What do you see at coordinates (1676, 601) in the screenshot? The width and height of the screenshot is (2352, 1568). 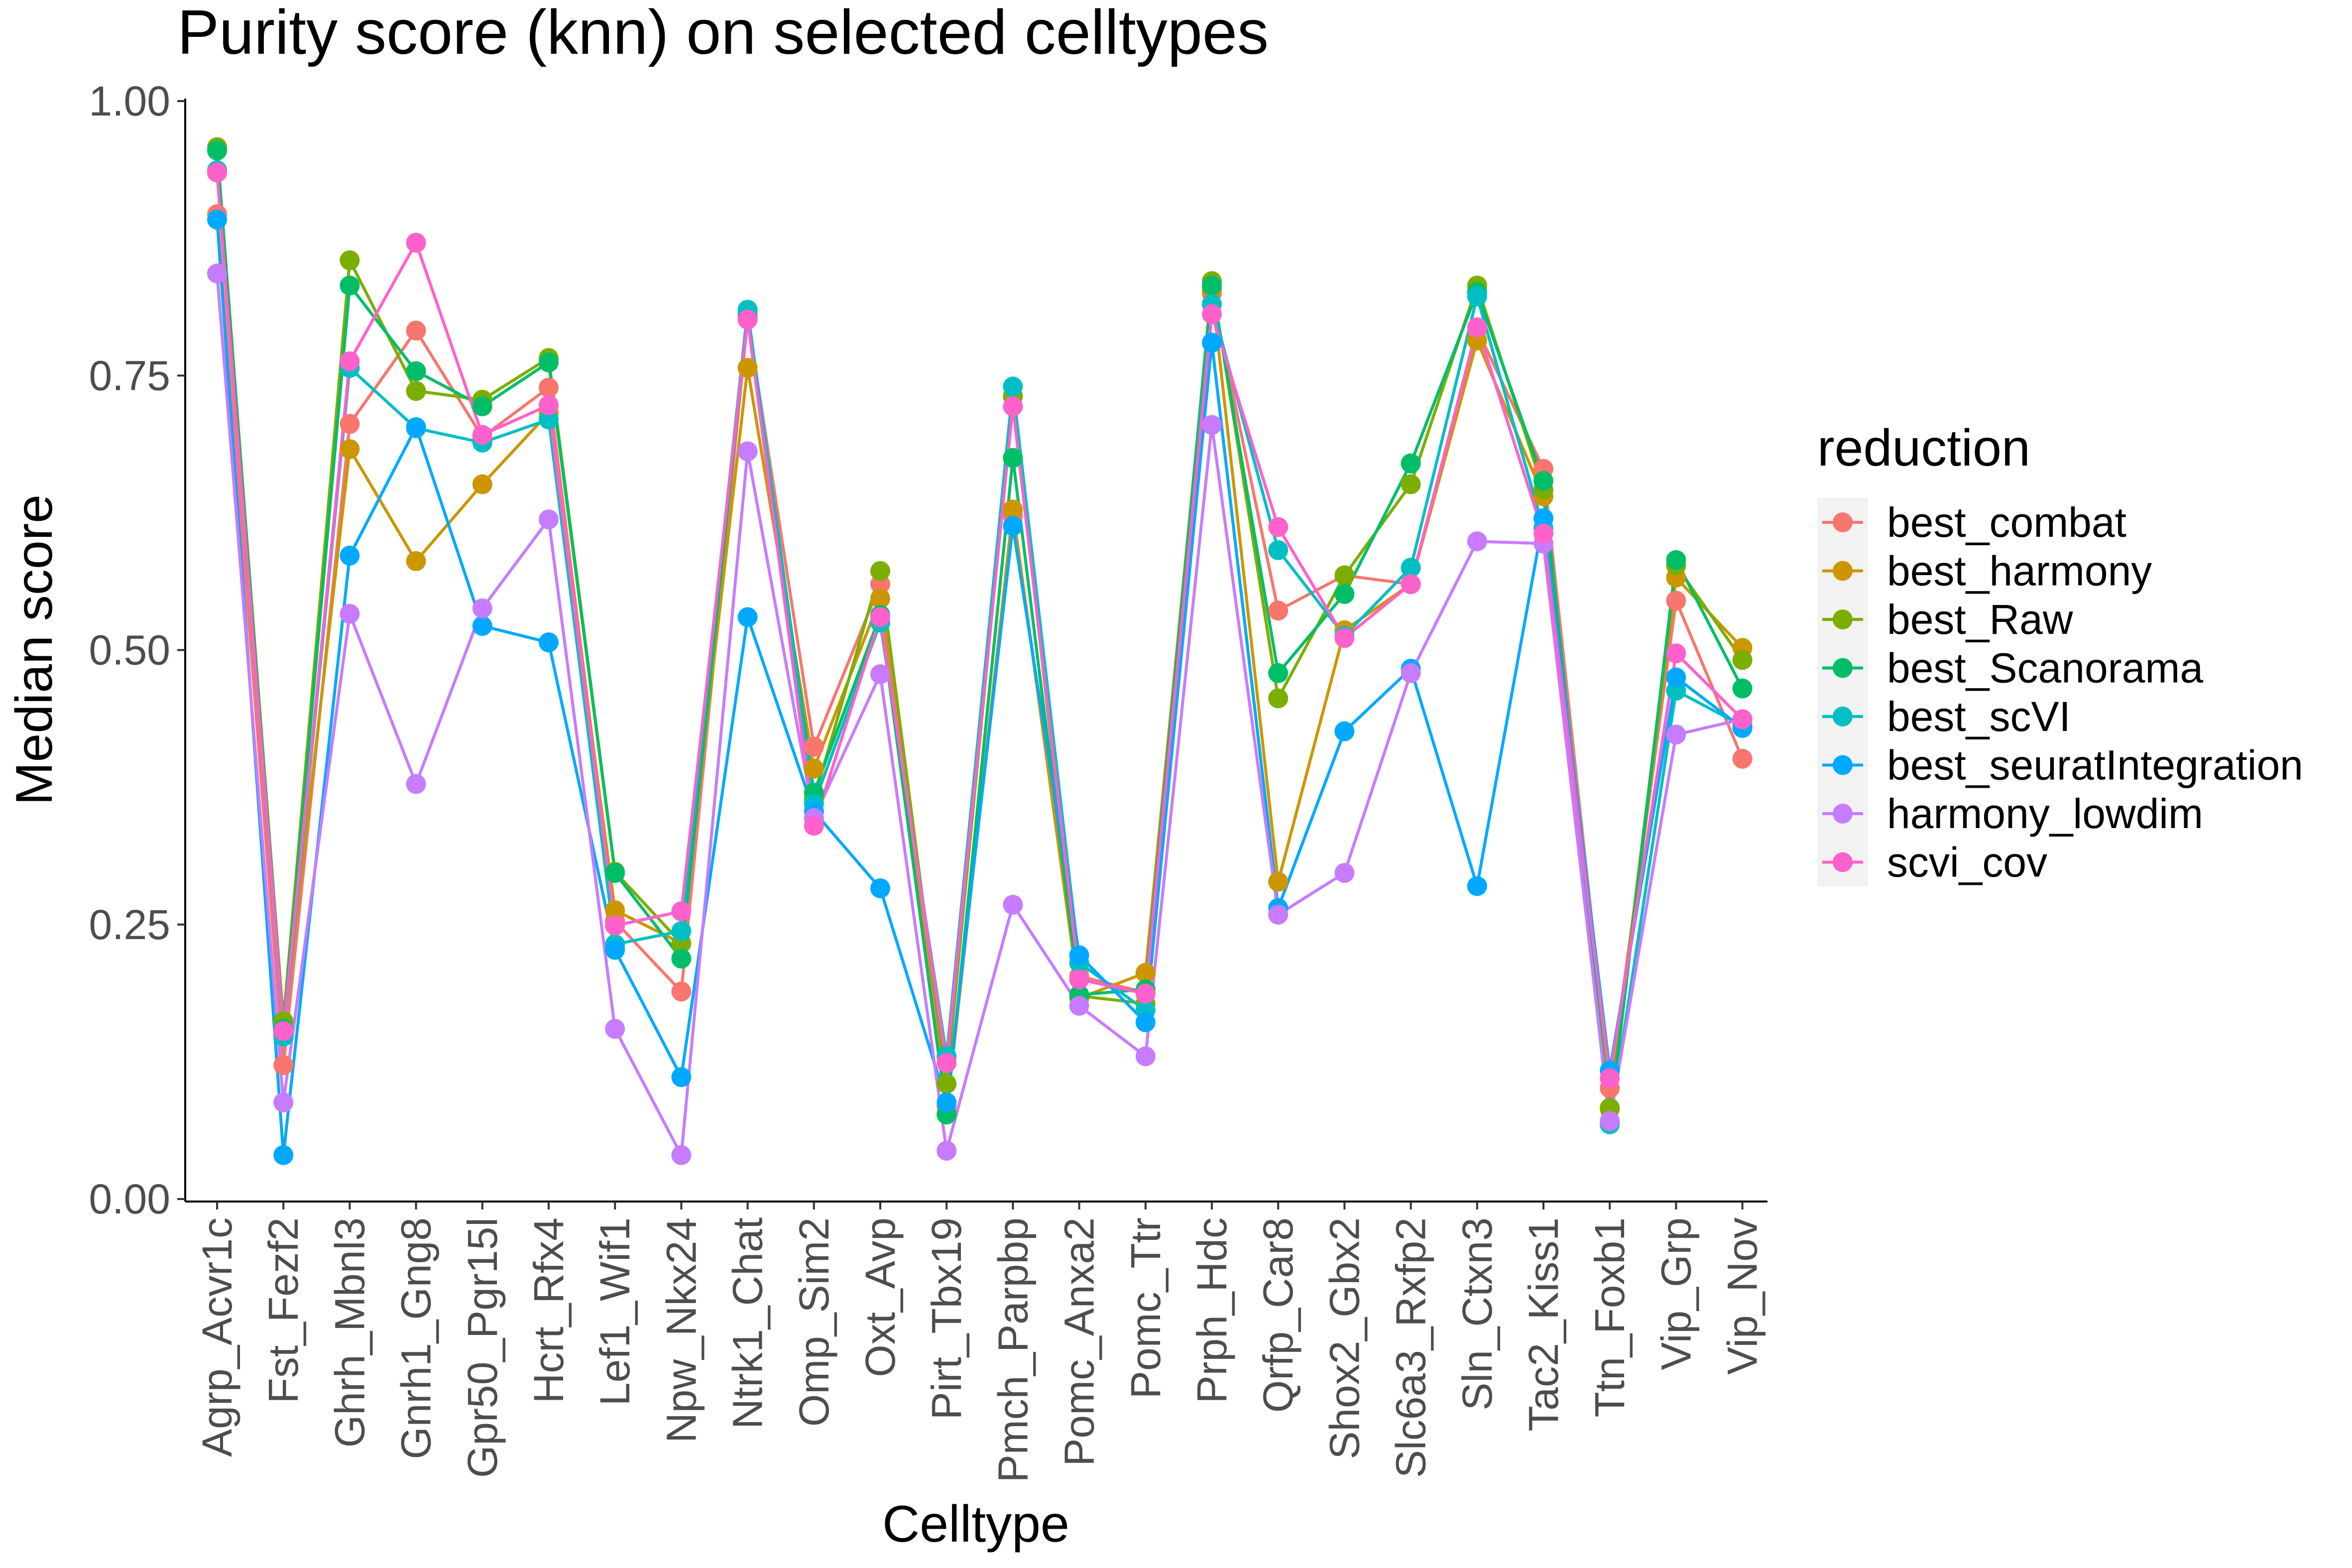 I see `data-point-best_combat-Vip_Grp` at bounding box center [1676, 601].